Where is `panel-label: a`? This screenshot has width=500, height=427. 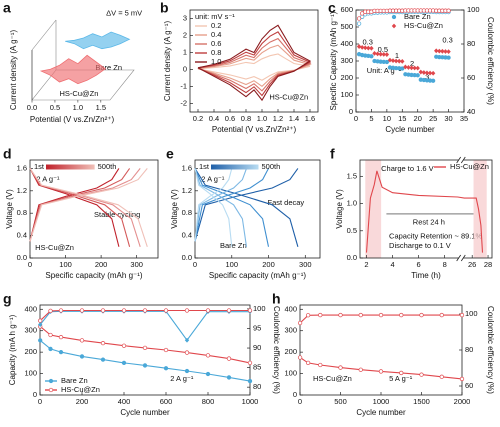
panel-label: a is located at coordinates (7, 8).